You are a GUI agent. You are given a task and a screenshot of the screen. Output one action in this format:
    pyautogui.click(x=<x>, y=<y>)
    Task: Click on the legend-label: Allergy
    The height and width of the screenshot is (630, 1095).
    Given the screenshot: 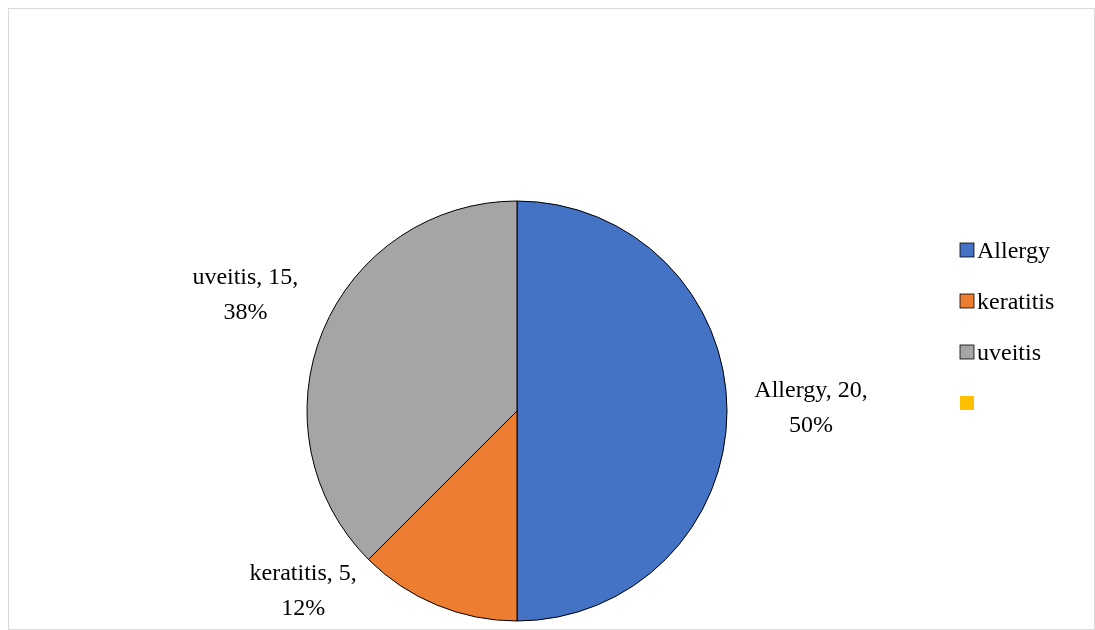 What is the action you would take?
    pyautogui.click(x=1013, y=250)
    